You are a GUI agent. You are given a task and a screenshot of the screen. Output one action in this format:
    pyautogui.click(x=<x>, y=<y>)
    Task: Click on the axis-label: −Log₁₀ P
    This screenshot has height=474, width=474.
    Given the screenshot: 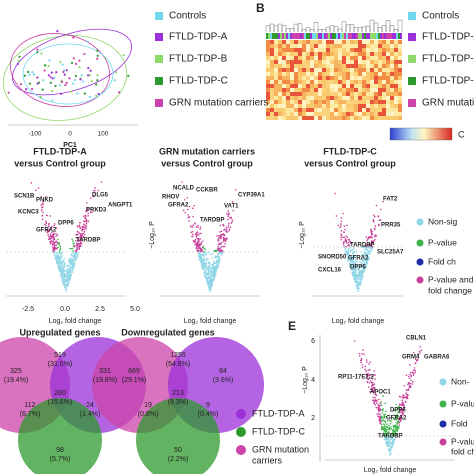 What is the action you would take?
    pyautogui.click(x=305, y=380)
    